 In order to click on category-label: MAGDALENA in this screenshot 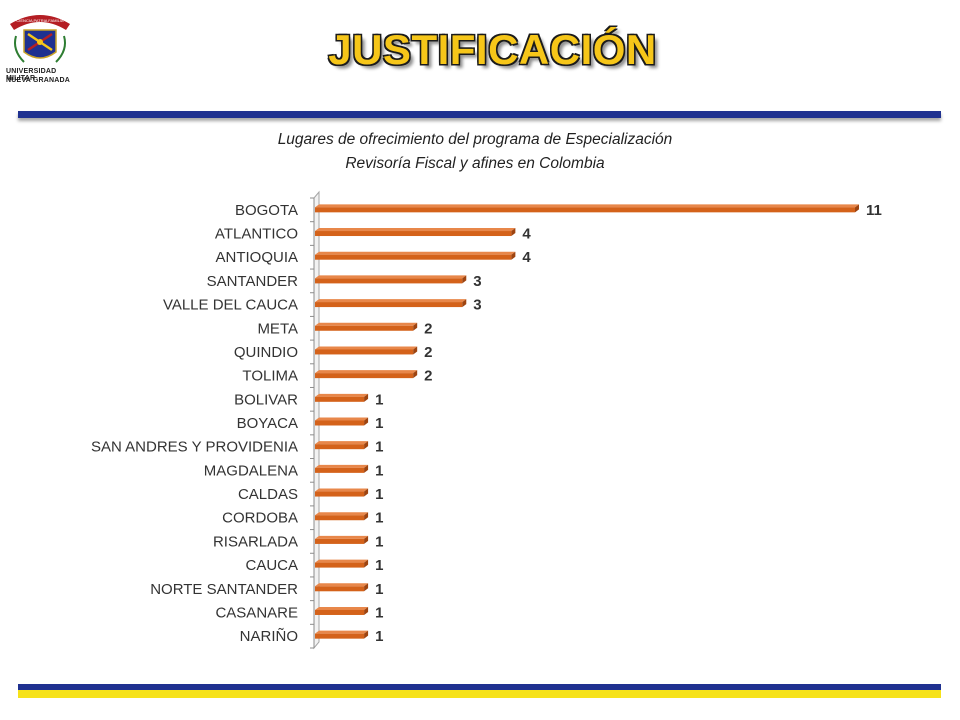, I will do `click(251, 470)`.